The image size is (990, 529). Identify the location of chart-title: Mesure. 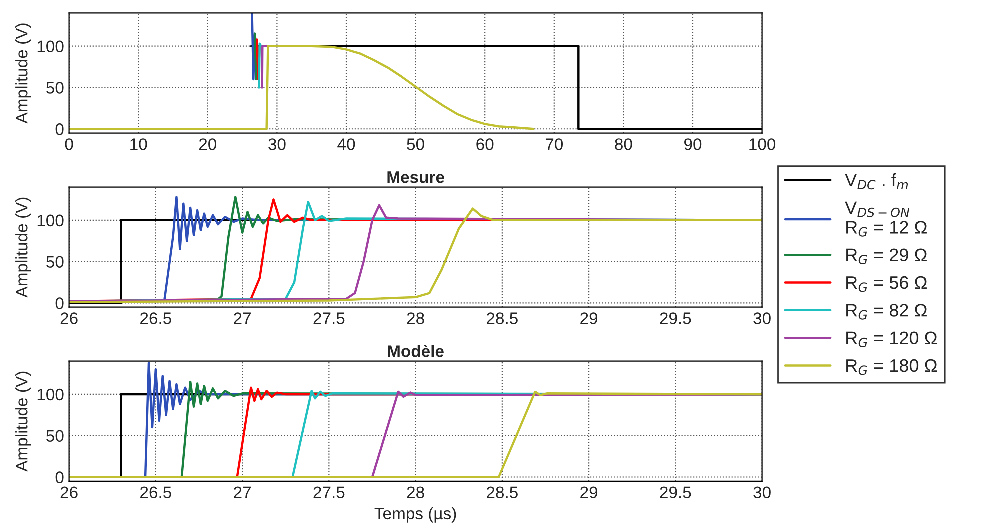
(416, 178).